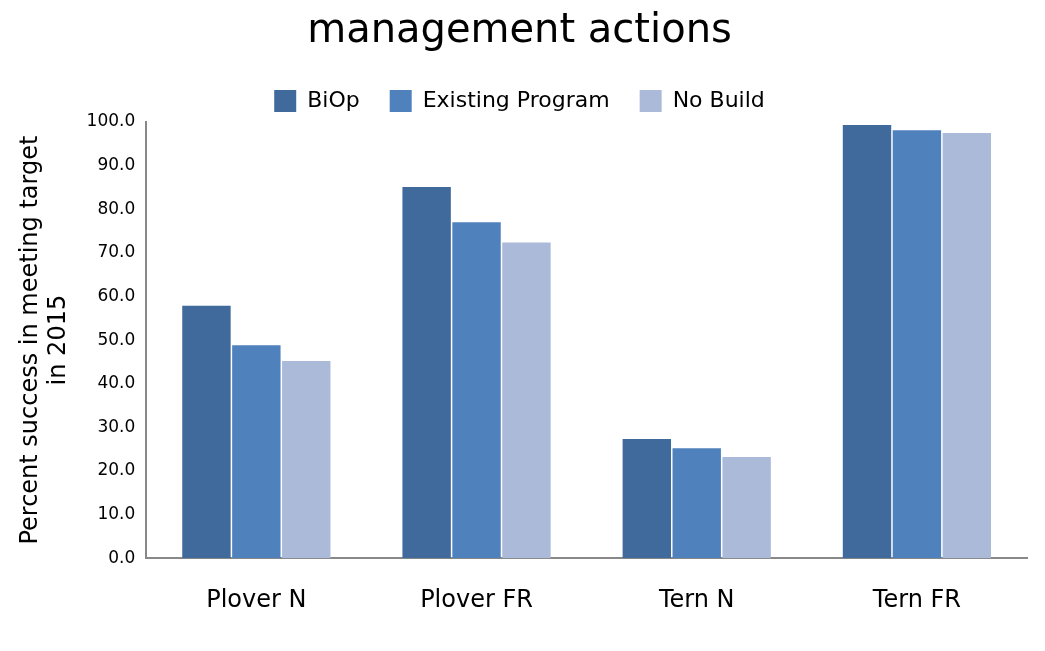  I want to click on y-axis-title: Percent success in meeting target in 2015, so click(43, 340).